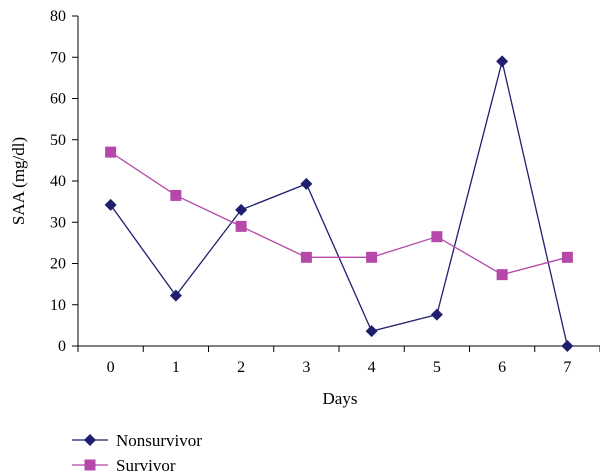 The height and width of the screenshot is (476, 600). What do you see at coordinates (62, 346) in the screenshot?
I see `y-tick-label: 0` at bounding box center [62, 346].